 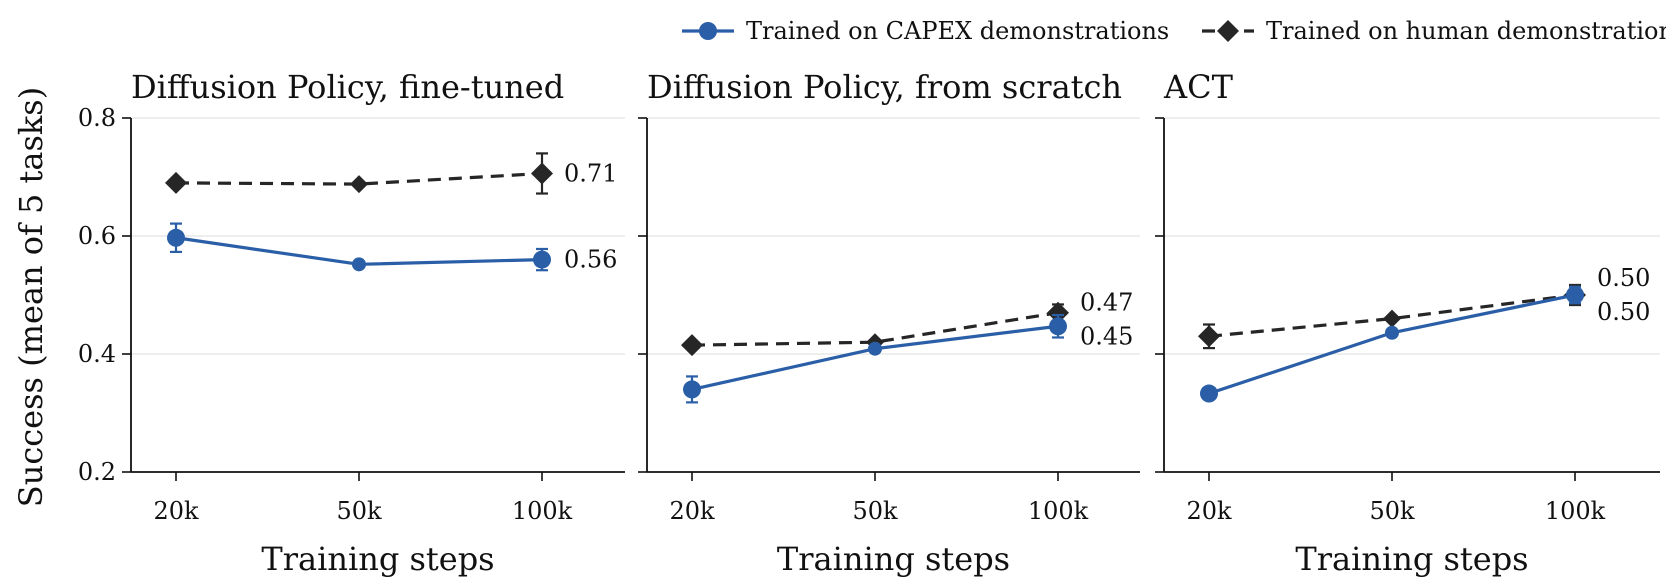 I want to click on y-tick-label: 0.8, so click(x=97, y=118).